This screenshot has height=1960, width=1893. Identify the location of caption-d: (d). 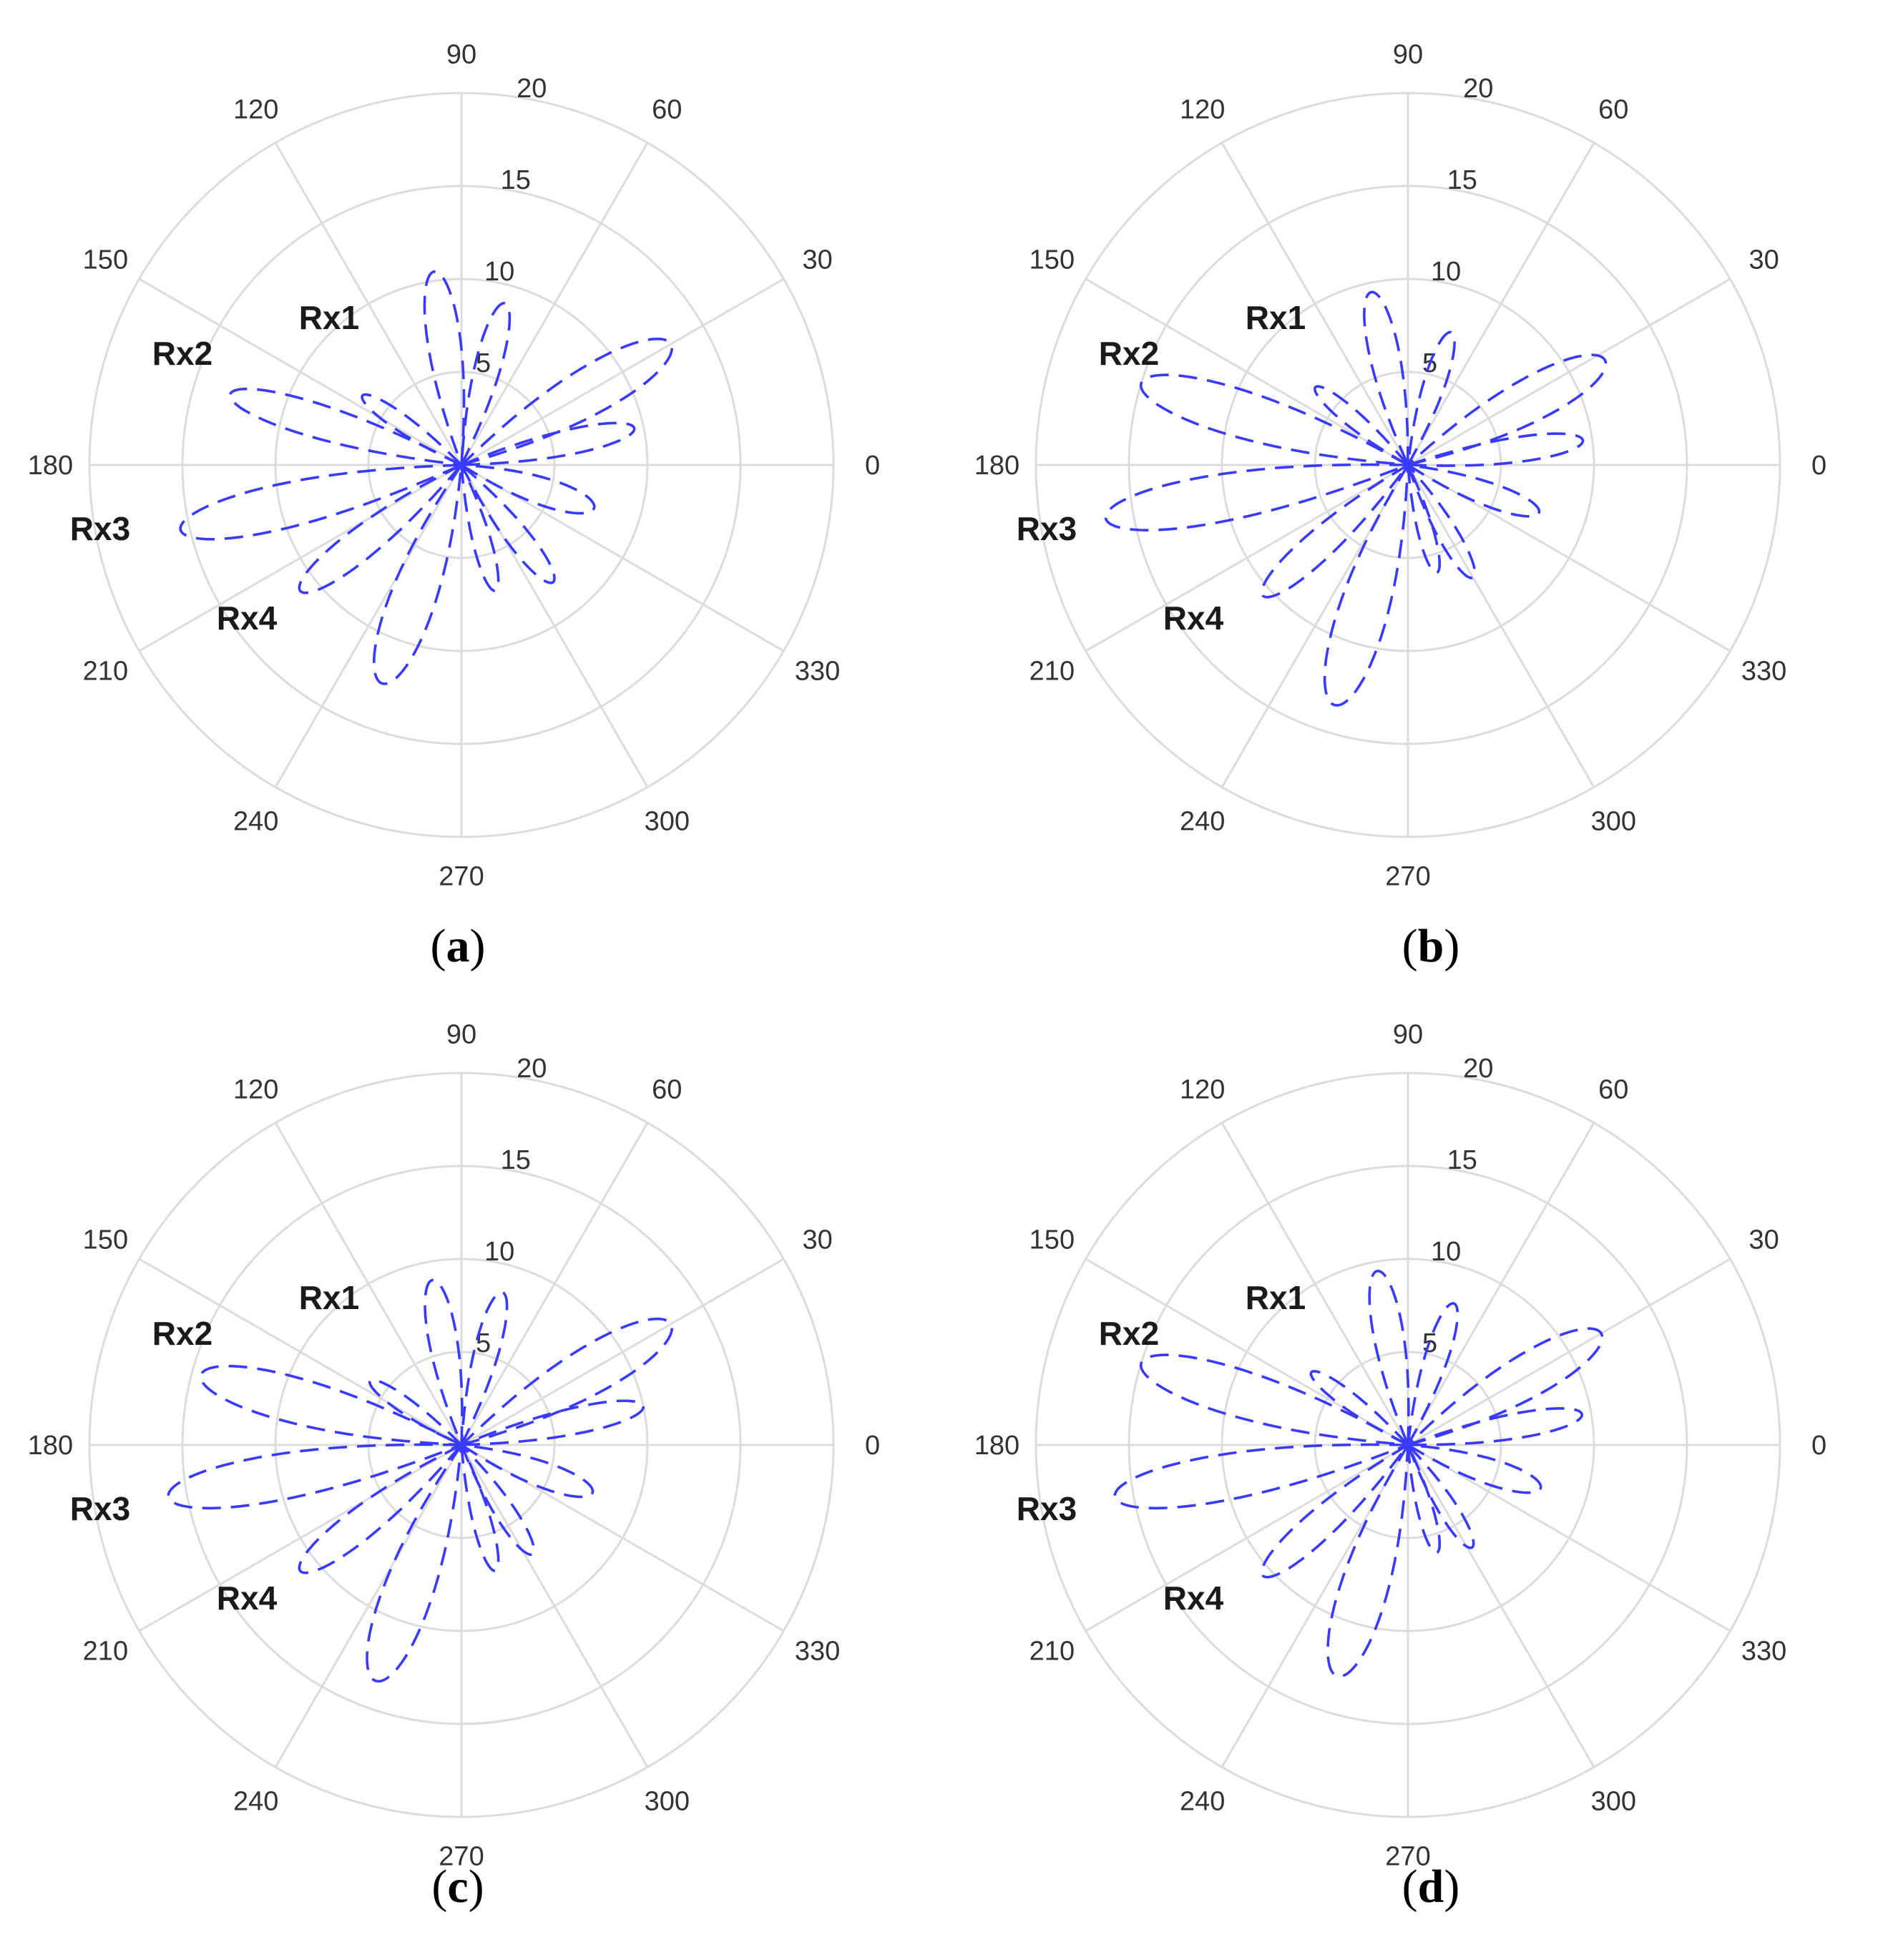
(1431, 1887).